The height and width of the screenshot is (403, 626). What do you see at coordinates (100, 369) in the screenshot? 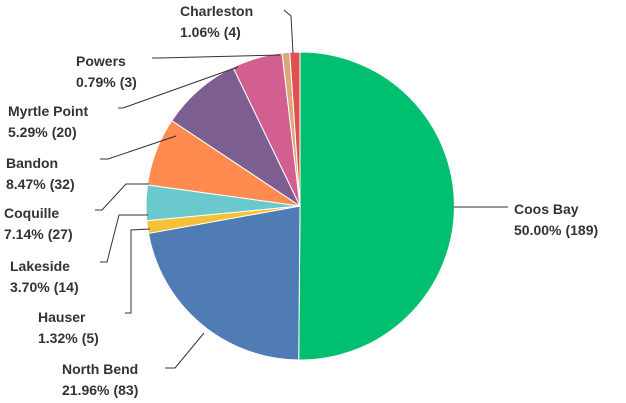
I see `slice-label-name: North Bend` at bounding box center [100, 369].